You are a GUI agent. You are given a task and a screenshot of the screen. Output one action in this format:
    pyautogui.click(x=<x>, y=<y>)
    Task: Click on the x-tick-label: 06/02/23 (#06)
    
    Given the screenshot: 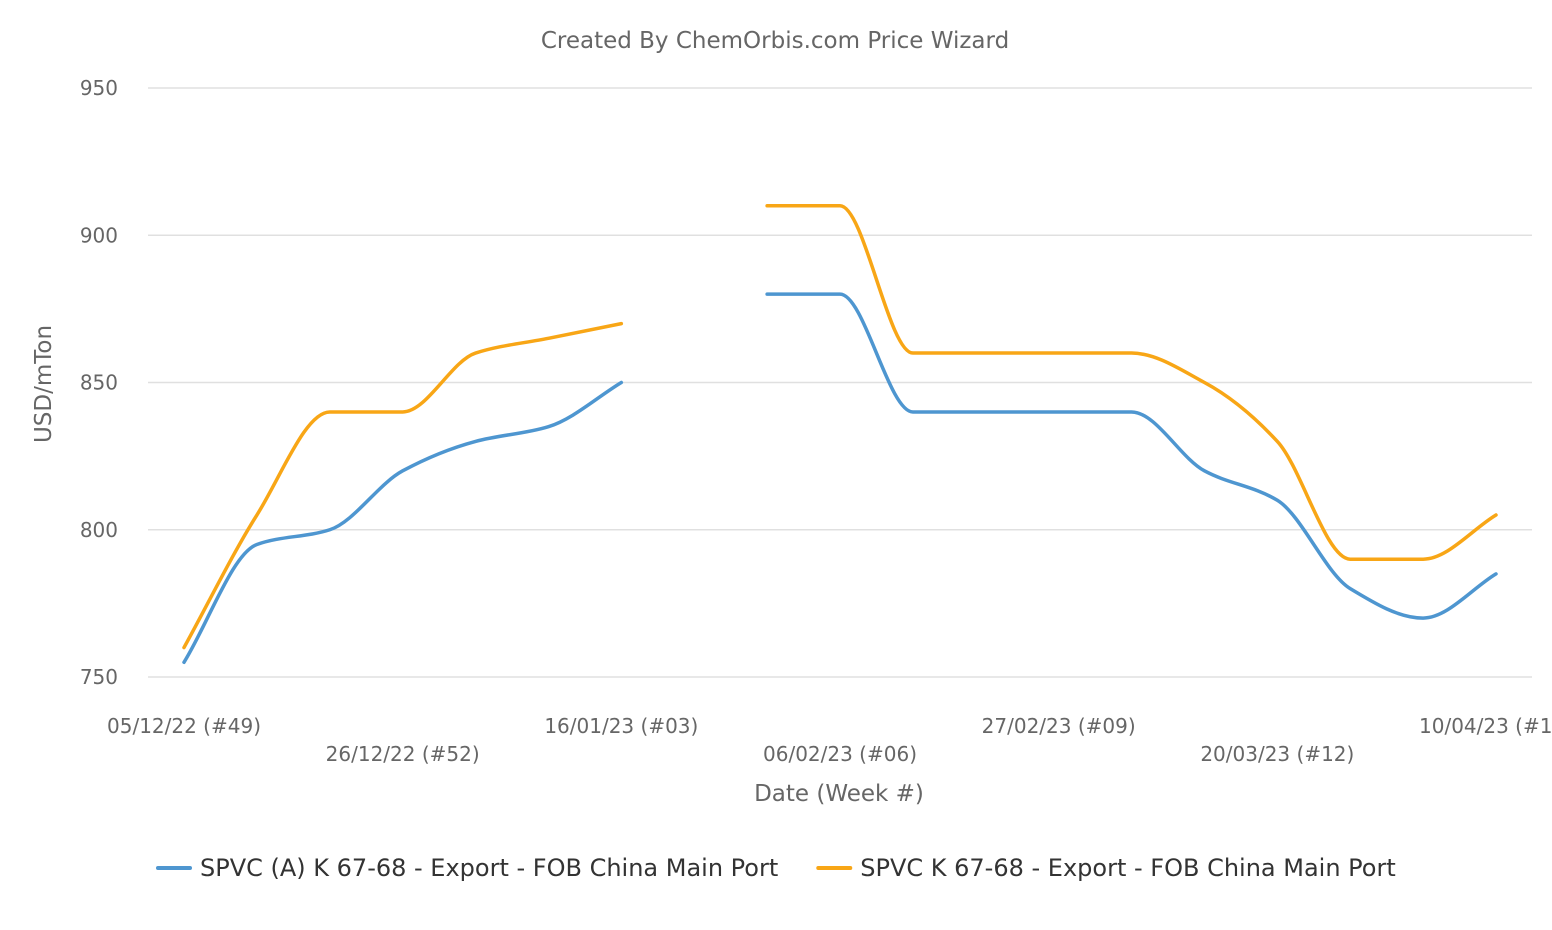 What is the action you would take?
    pyautogui.click(x=840, y=754)
    